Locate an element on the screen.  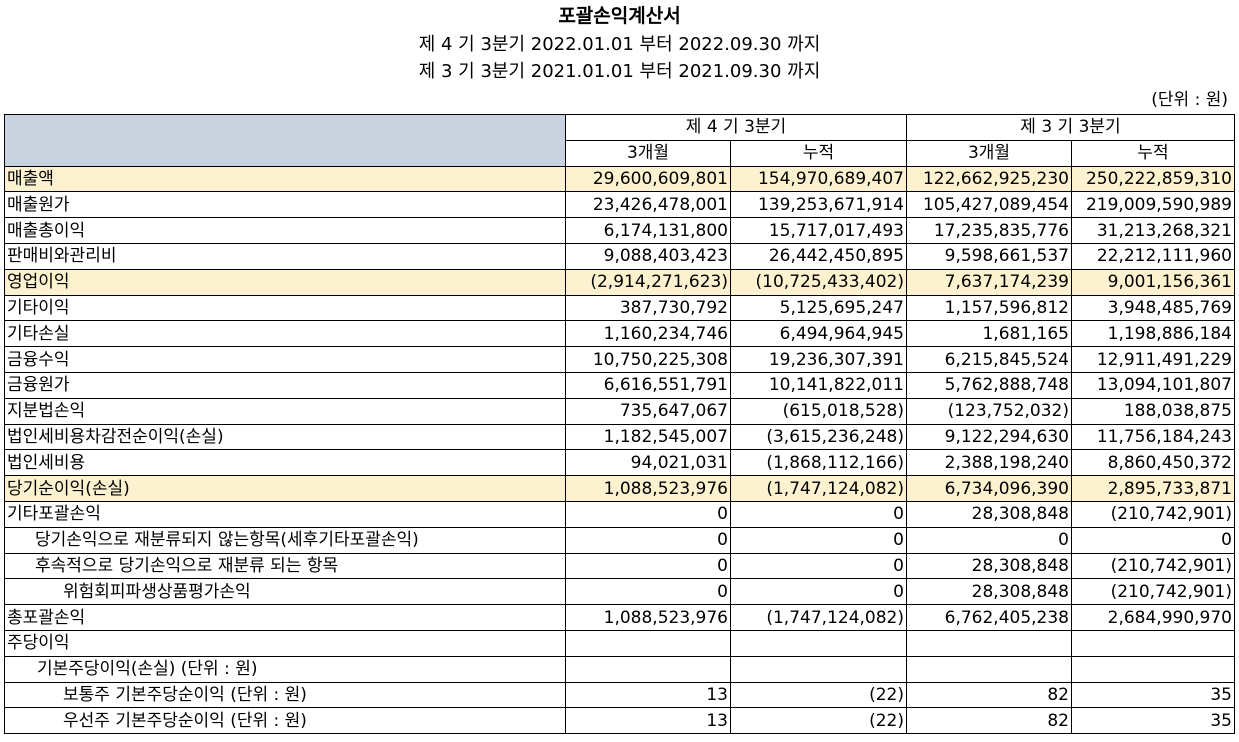
header-3m-current: 3개월 is located at coordinates (648, 153).